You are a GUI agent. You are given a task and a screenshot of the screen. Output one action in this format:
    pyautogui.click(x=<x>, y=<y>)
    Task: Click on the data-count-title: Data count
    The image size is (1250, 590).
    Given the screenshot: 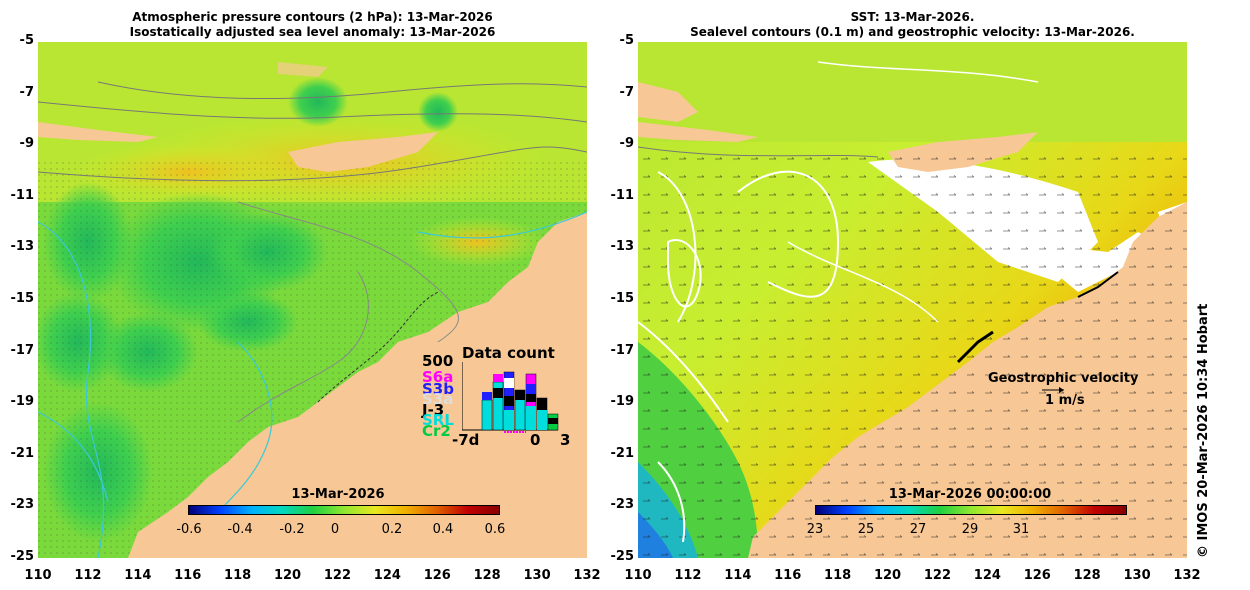 What is the action you would take?
    pyautogui.click(x=508, y=353)
    